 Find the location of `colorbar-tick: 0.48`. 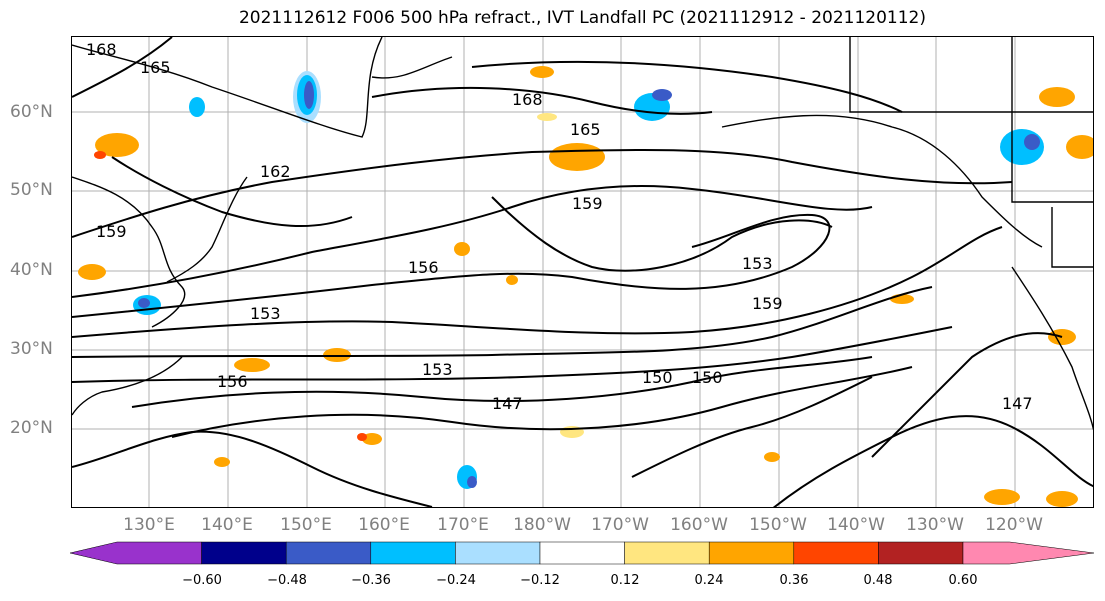

colorbar-tick: 0.48 is located at coordinates (878, 580).